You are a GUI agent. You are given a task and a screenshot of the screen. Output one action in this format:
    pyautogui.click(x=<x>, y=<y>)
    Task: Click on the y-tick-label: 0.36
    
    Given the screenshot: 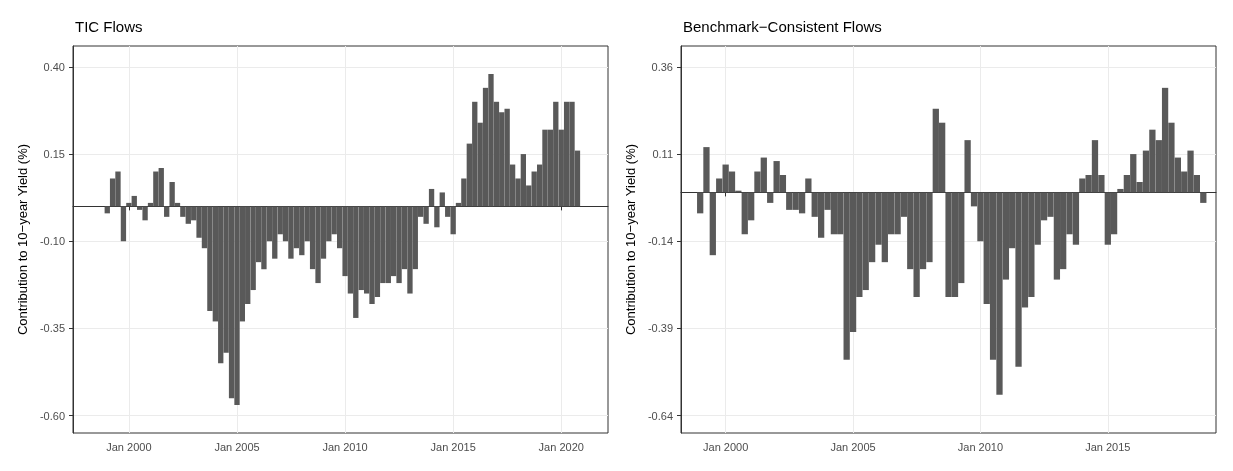 What is the action you would take?
    pyautogui.click(x=662, y=66)
    